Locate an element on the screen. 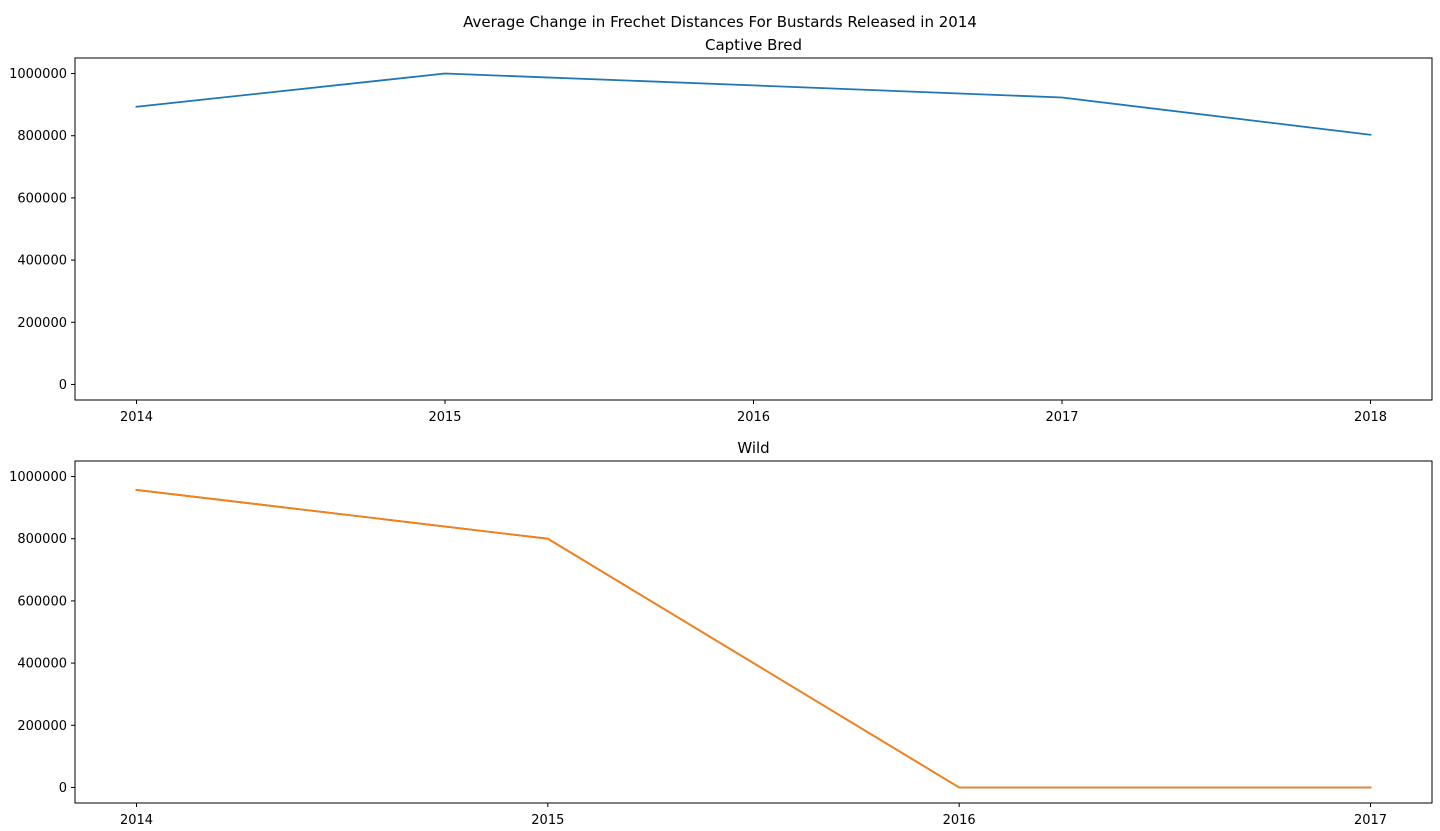  subplot-title: Wild is located at coordinates (753, 448).